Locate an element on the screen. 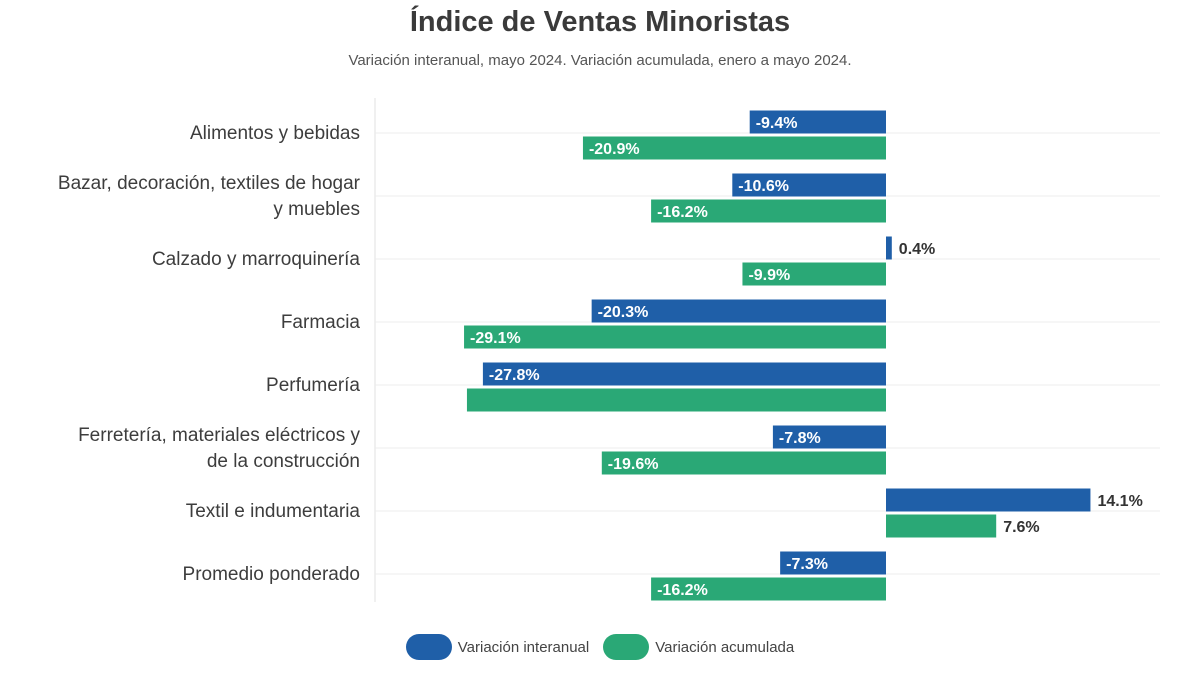  data-label: 14.1% is located at coordinates (1119, 501).